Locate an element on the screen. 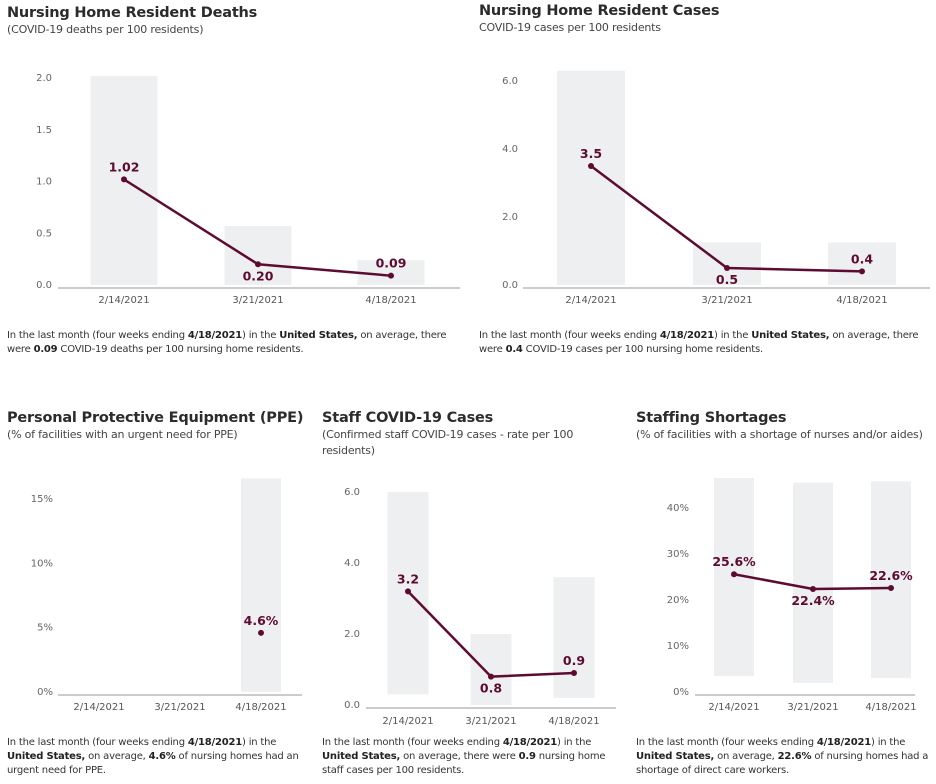 Image resolution: width=936 pixels, height=784 pixels. data-label: 0.5 is located at coordinates (727, 279).